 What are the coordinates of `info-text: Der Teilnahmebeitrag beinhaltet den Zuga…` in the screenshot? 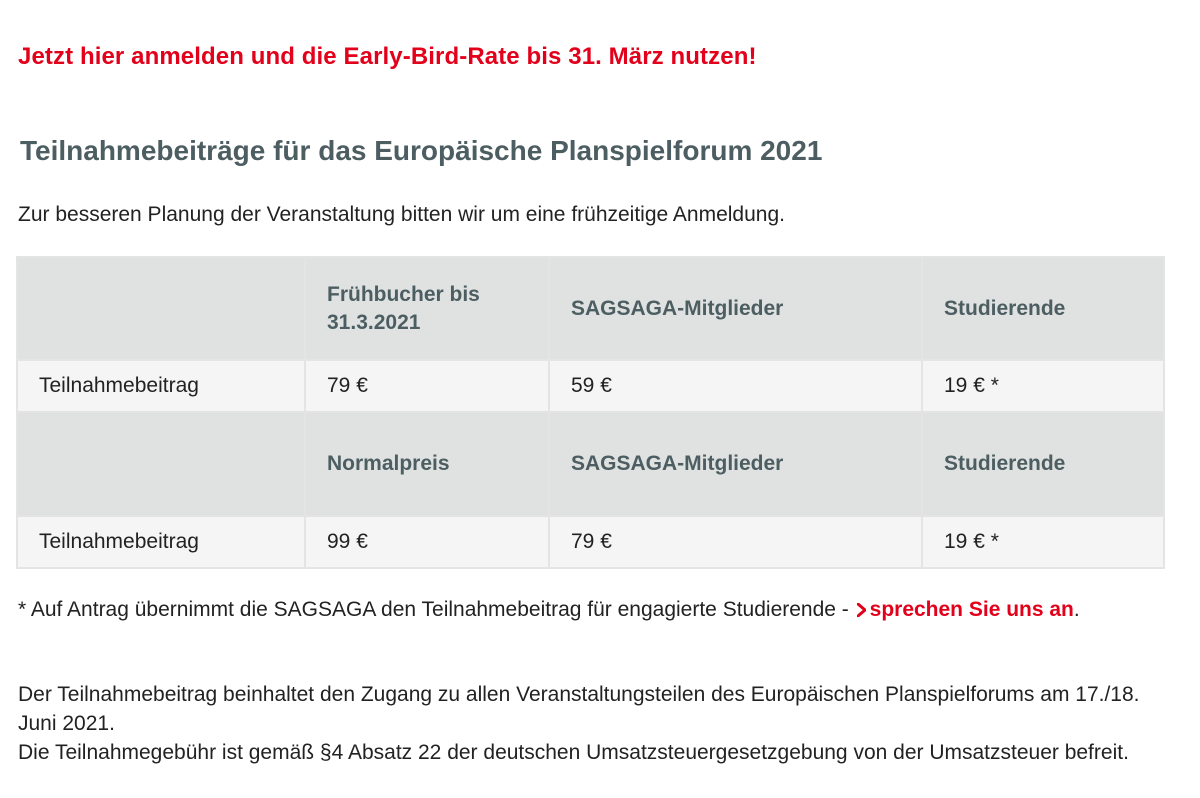 It's located at (593, 723).